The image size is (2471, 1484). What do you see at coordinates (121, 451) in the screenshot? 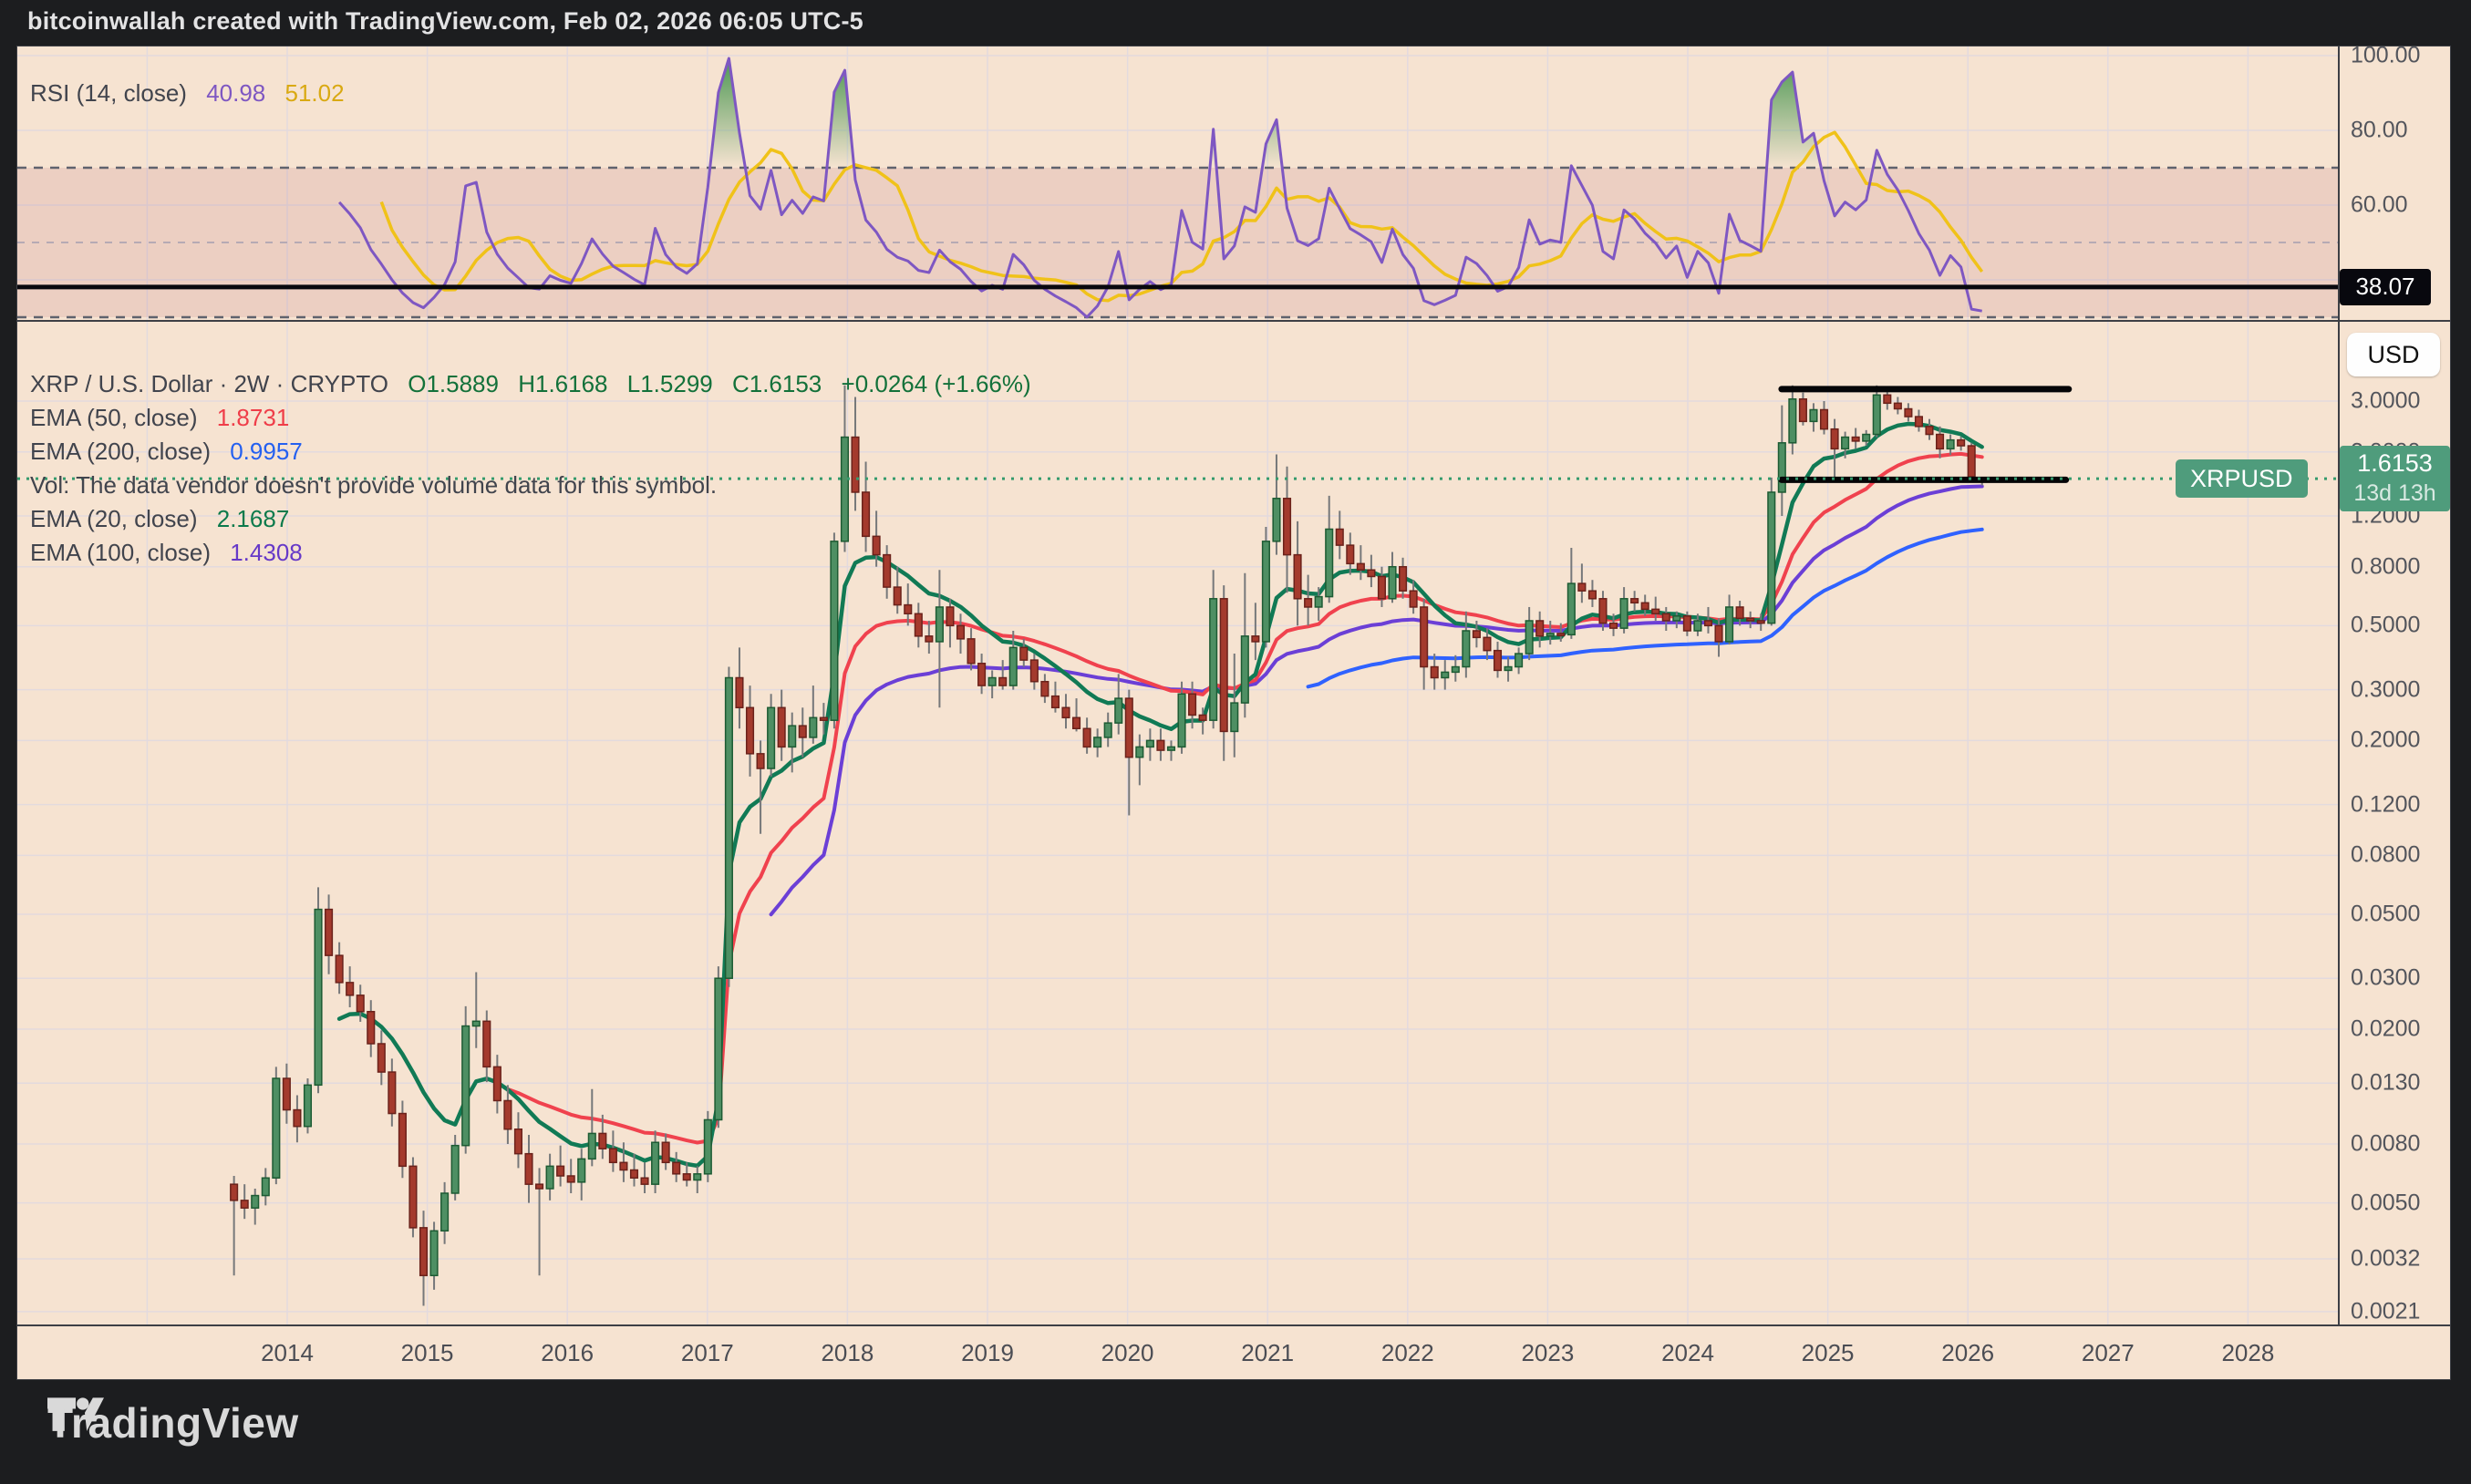
I see `ema200-label: EMA (200, close)` at bounding box center [121, 451].